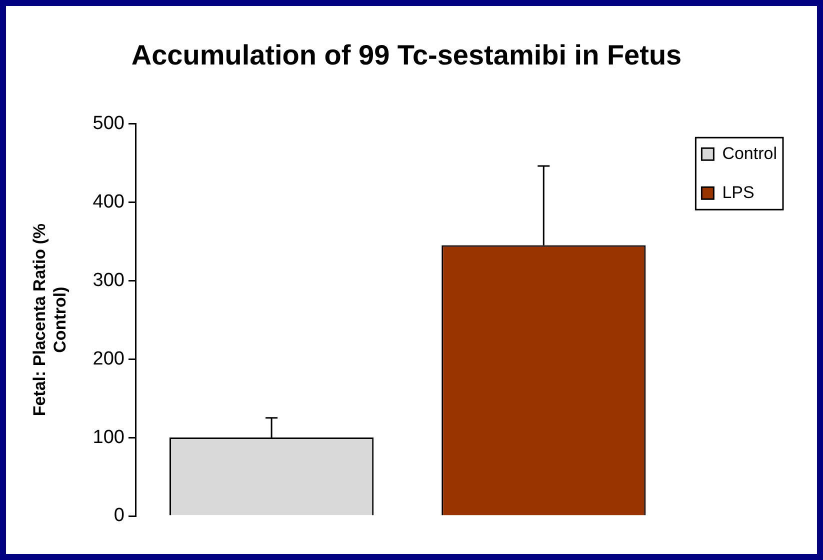  What do you see at coordinates (108, 359) in the screenshot?
I see `y-tick-label: 200` at bounding box center [108, 359].